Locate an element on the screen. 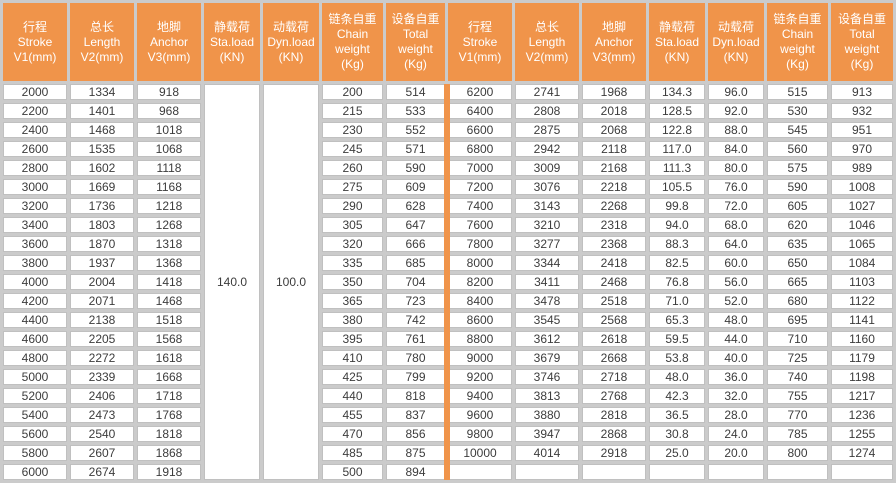  cell-left-anchor: 1068 is located at coordinates (169, 149).